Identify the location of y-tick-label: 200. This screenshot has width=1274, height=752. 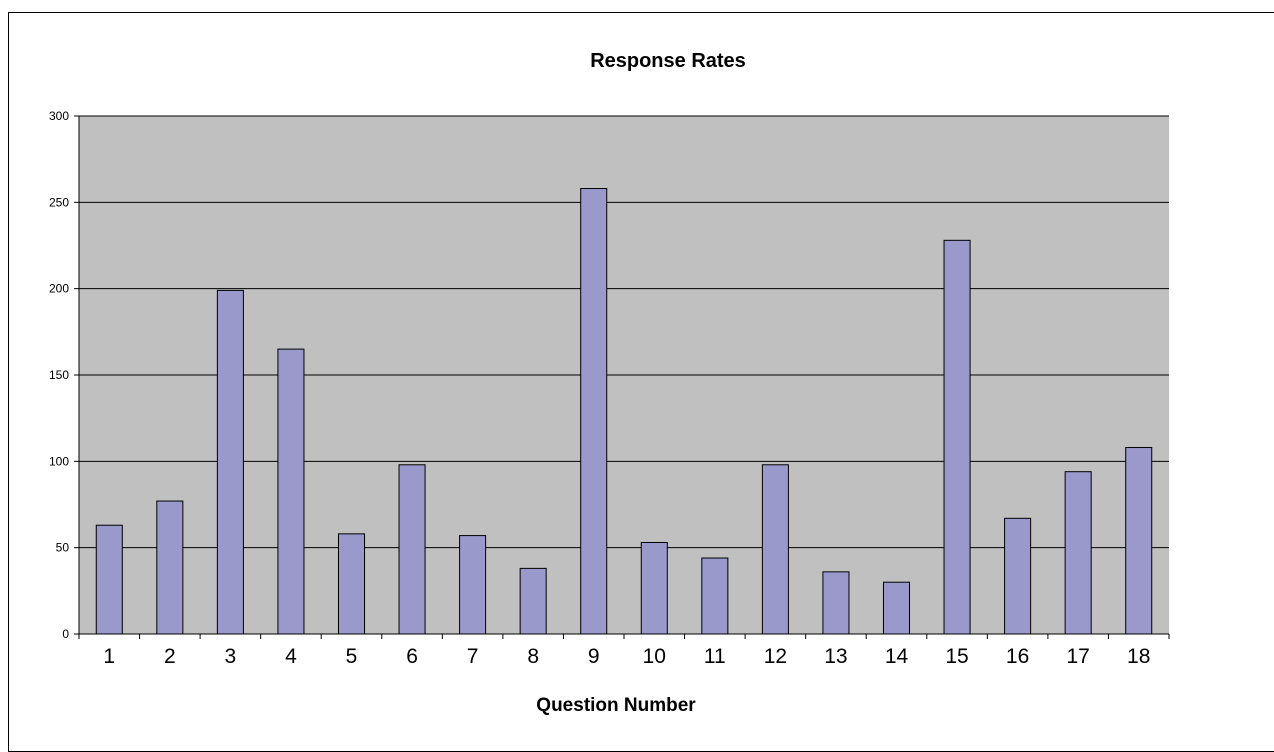
(59, 289).